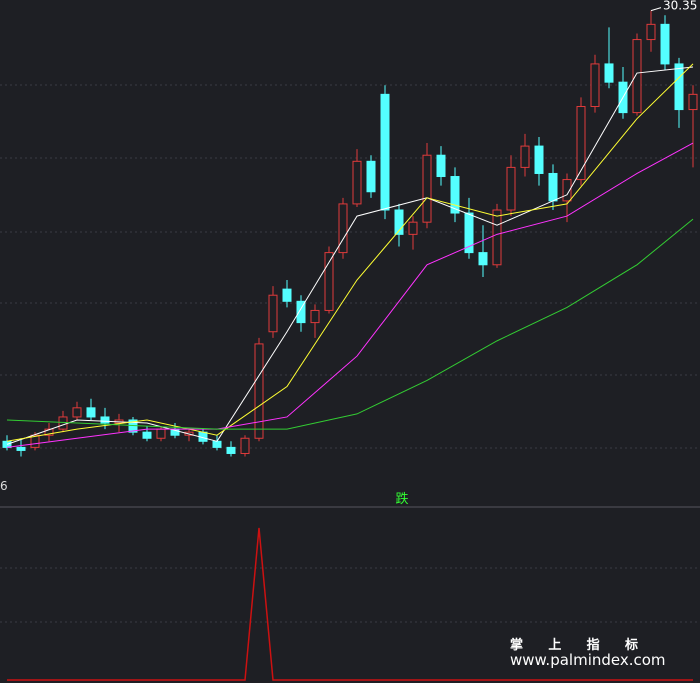 The height and width of the screenshot is (683, 700). Describe the element at coordinates (656, 9) in the screenshot. I see `high-pointer` at that location.